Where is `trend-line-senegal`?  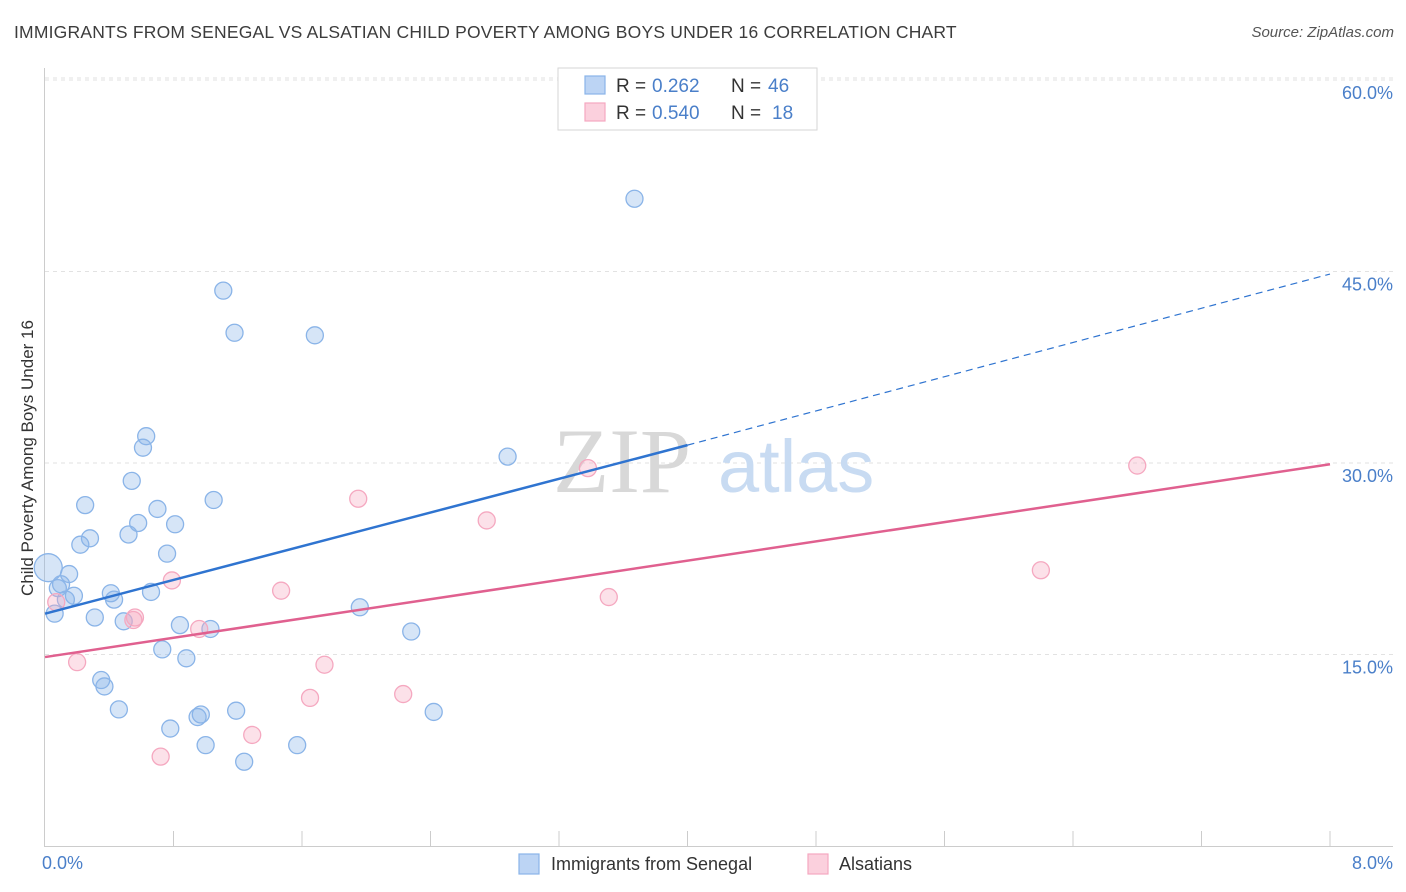 trend-line-senegal is located at coordinates (366, 529).